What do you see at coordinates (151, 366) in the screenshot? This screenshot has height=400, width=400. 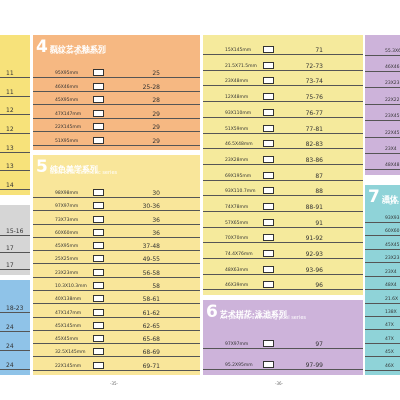 I see `page-ref: 69-71` at bounding box center [151, 366].